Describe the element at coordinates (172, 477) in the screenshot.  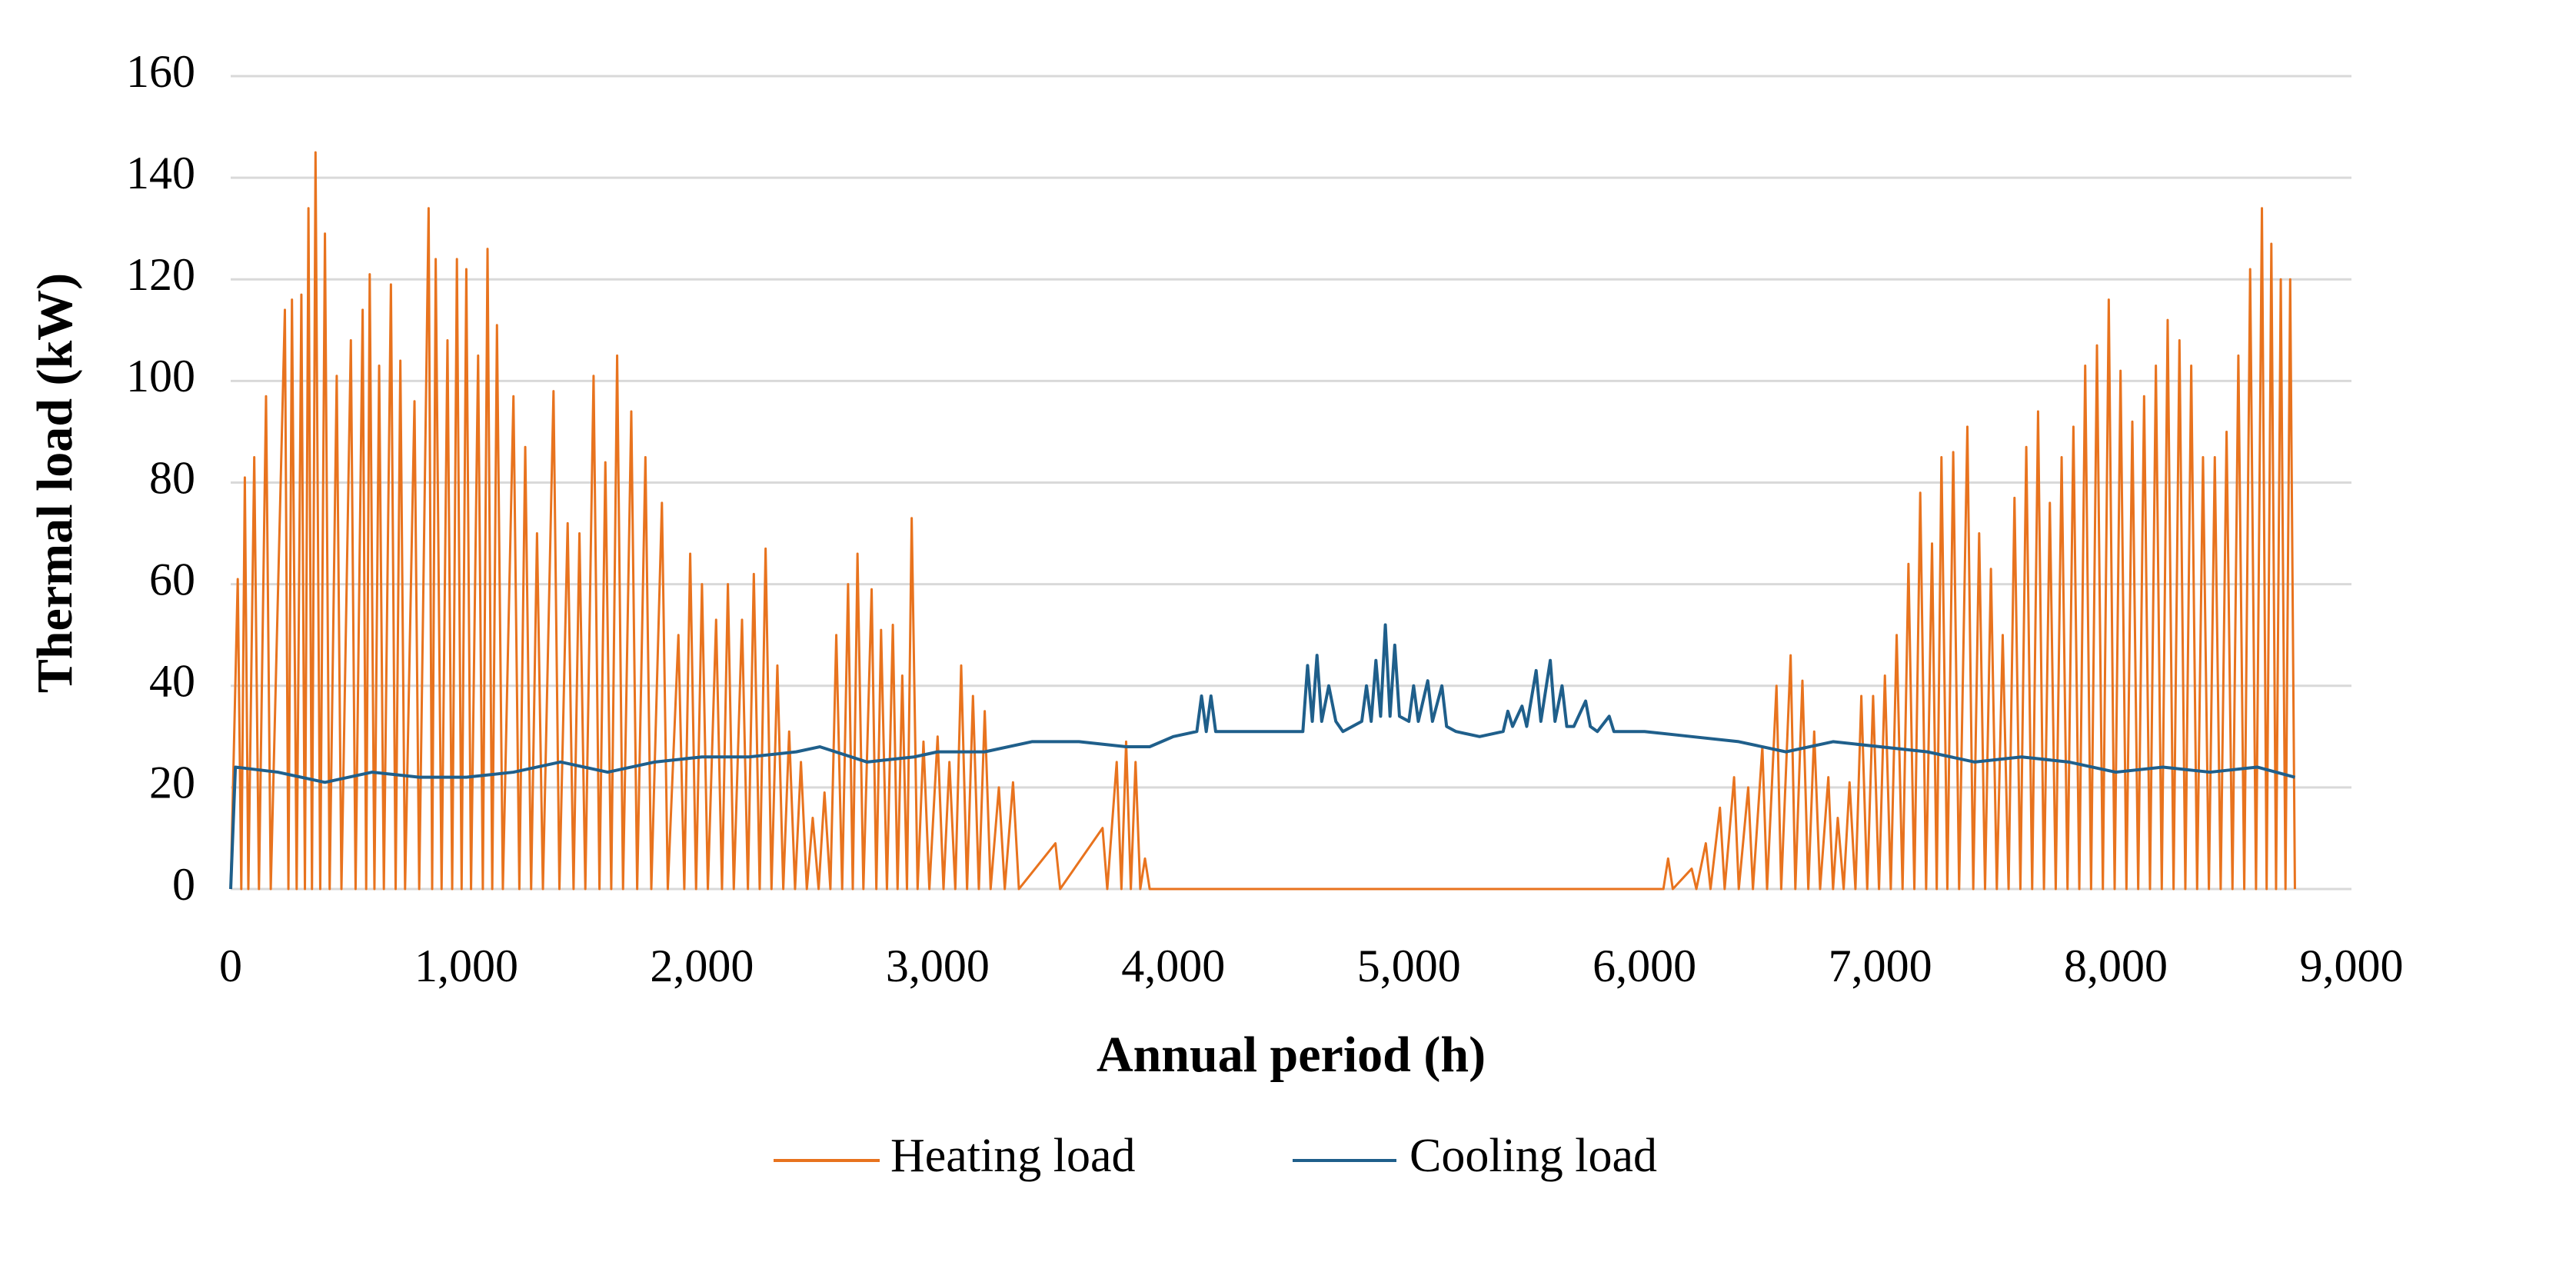
I see `y-tick-label: 80` at that location.